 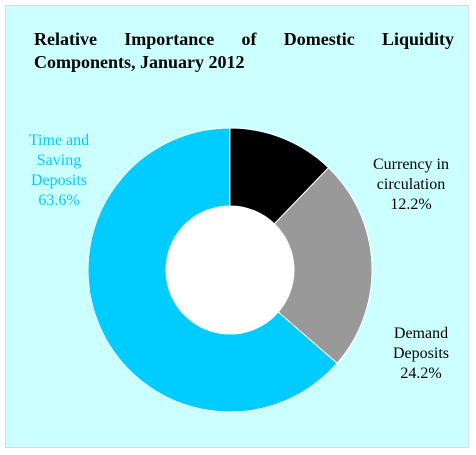 I want to click on slice-label-line: Saving, so click(x=59, y=160).